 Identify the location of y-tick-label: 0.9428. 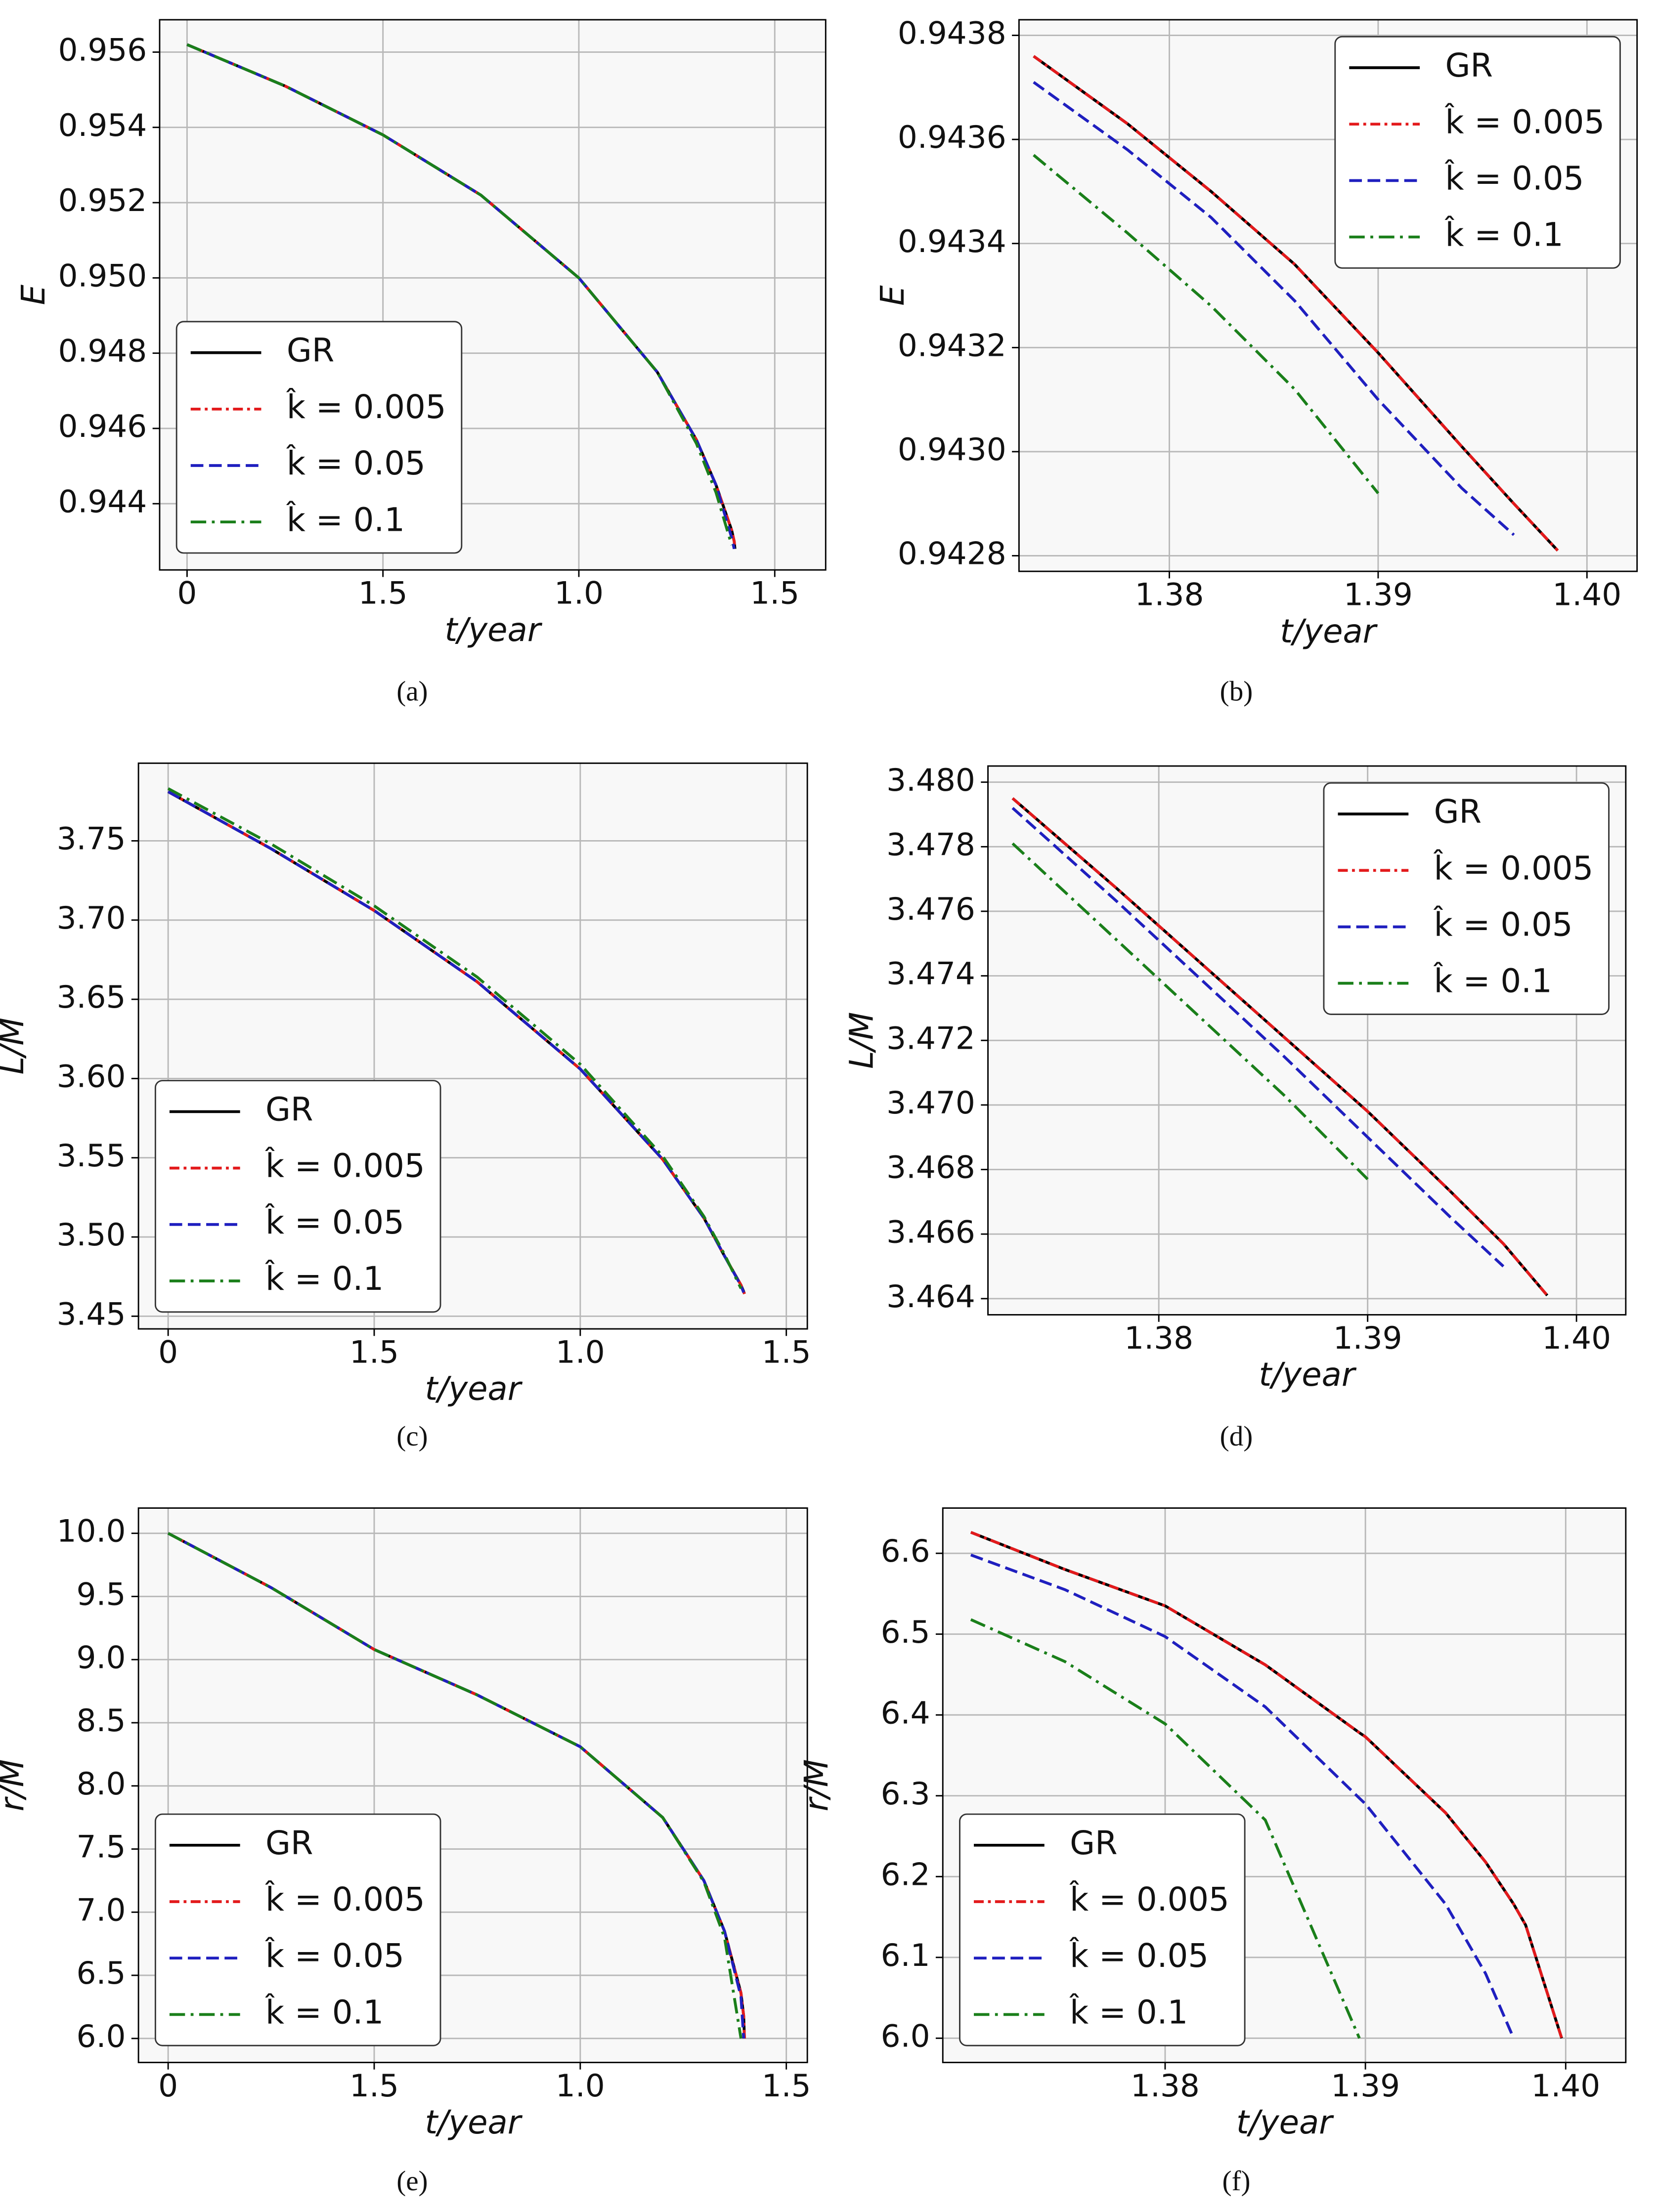
(952, 554).